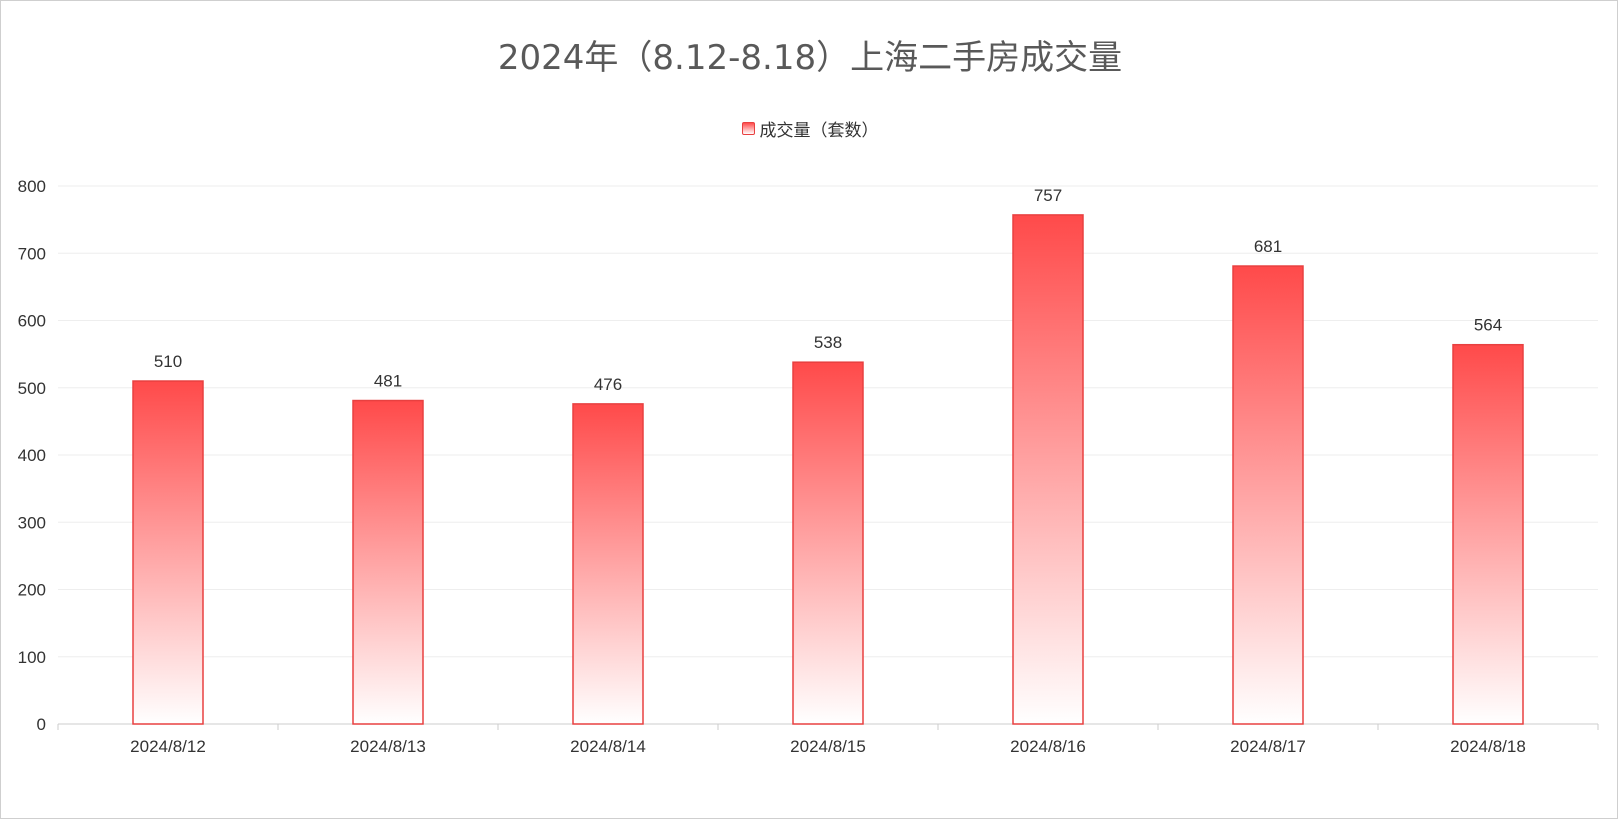 Image resolution: width=1620 pixels, height=832 pixels. What do you see at coordinates (32, 590) in the screenshot?
I see `y-tick-label: 200` at bounding box center [32, 590].